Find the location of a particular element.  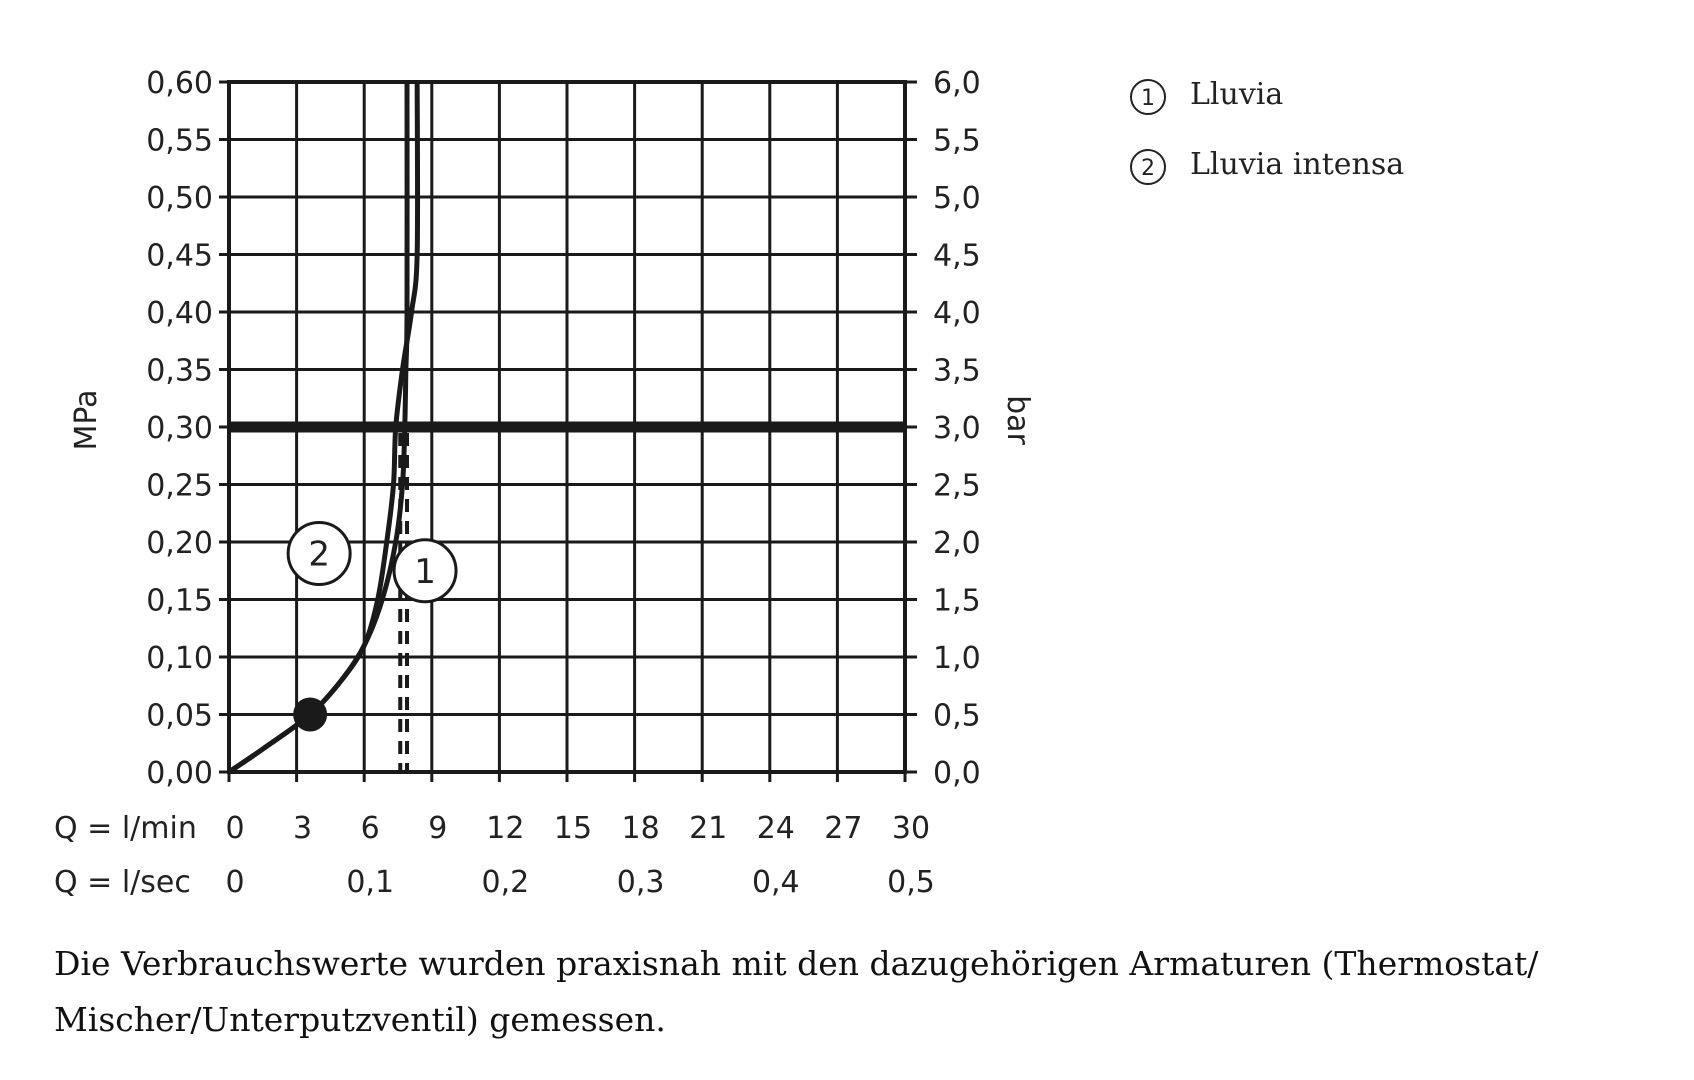

y-tick-label-left: 0,45 is located at coordinates (179, 256).